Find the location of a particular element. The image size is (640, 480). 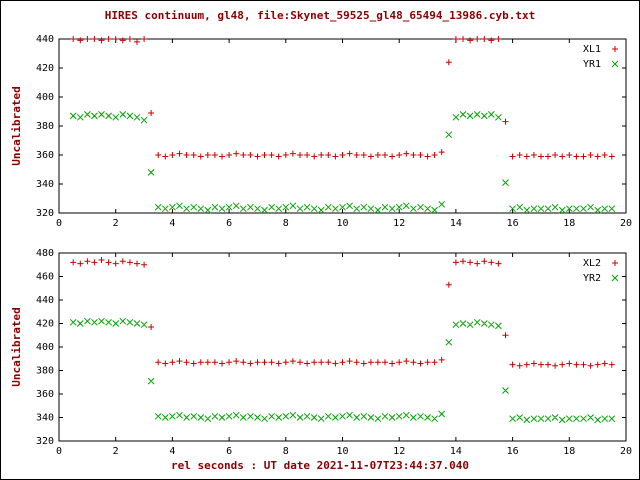

legend-entry-XL2: XL2 is located at coordinates (600, 263).